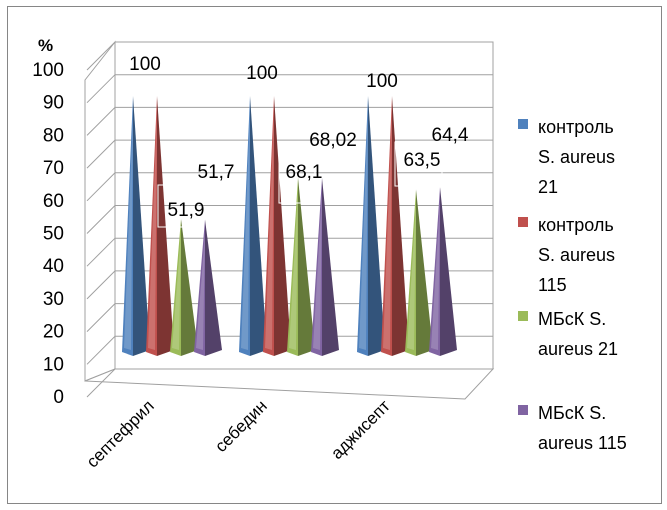  Describe the element at coordinates (582, 428) in the screenshot. I see `legend-label: МБсК S. aureus 115` at that location.